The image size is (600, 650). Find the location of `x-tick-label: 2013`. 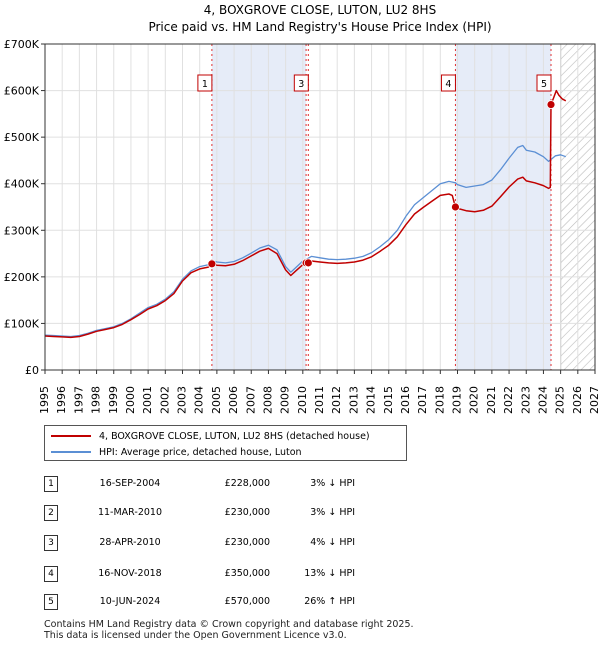

x-tick-label: 2013 is located at coordinates (353, 400).